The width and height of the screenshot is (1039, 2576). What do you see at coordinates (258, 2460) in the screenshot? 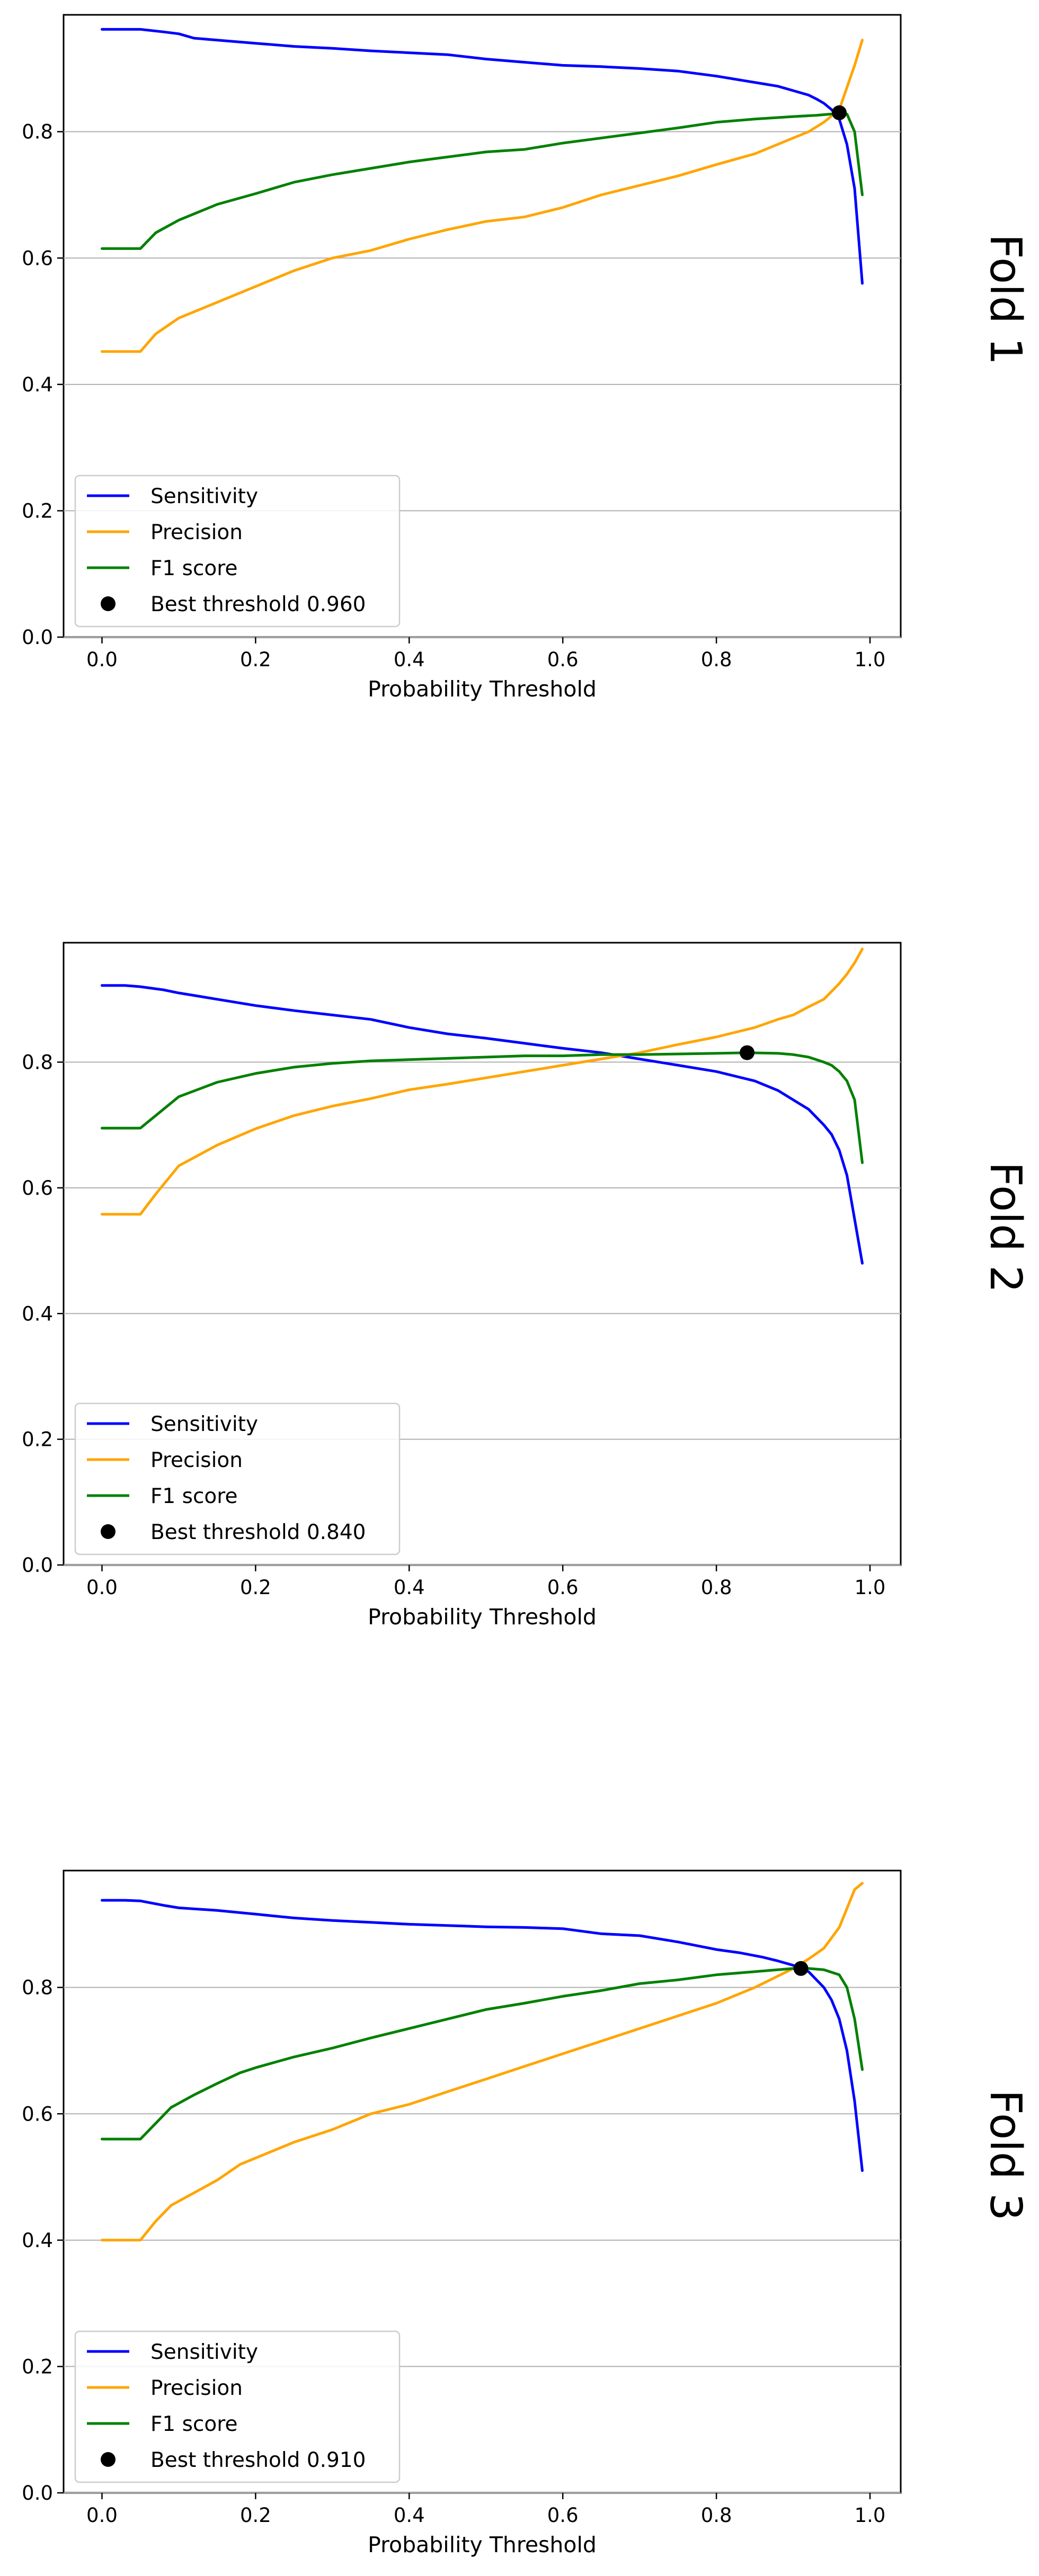
I see `legend-entry-label: Best threshold 0.910` at bounding box center [258, 2460].